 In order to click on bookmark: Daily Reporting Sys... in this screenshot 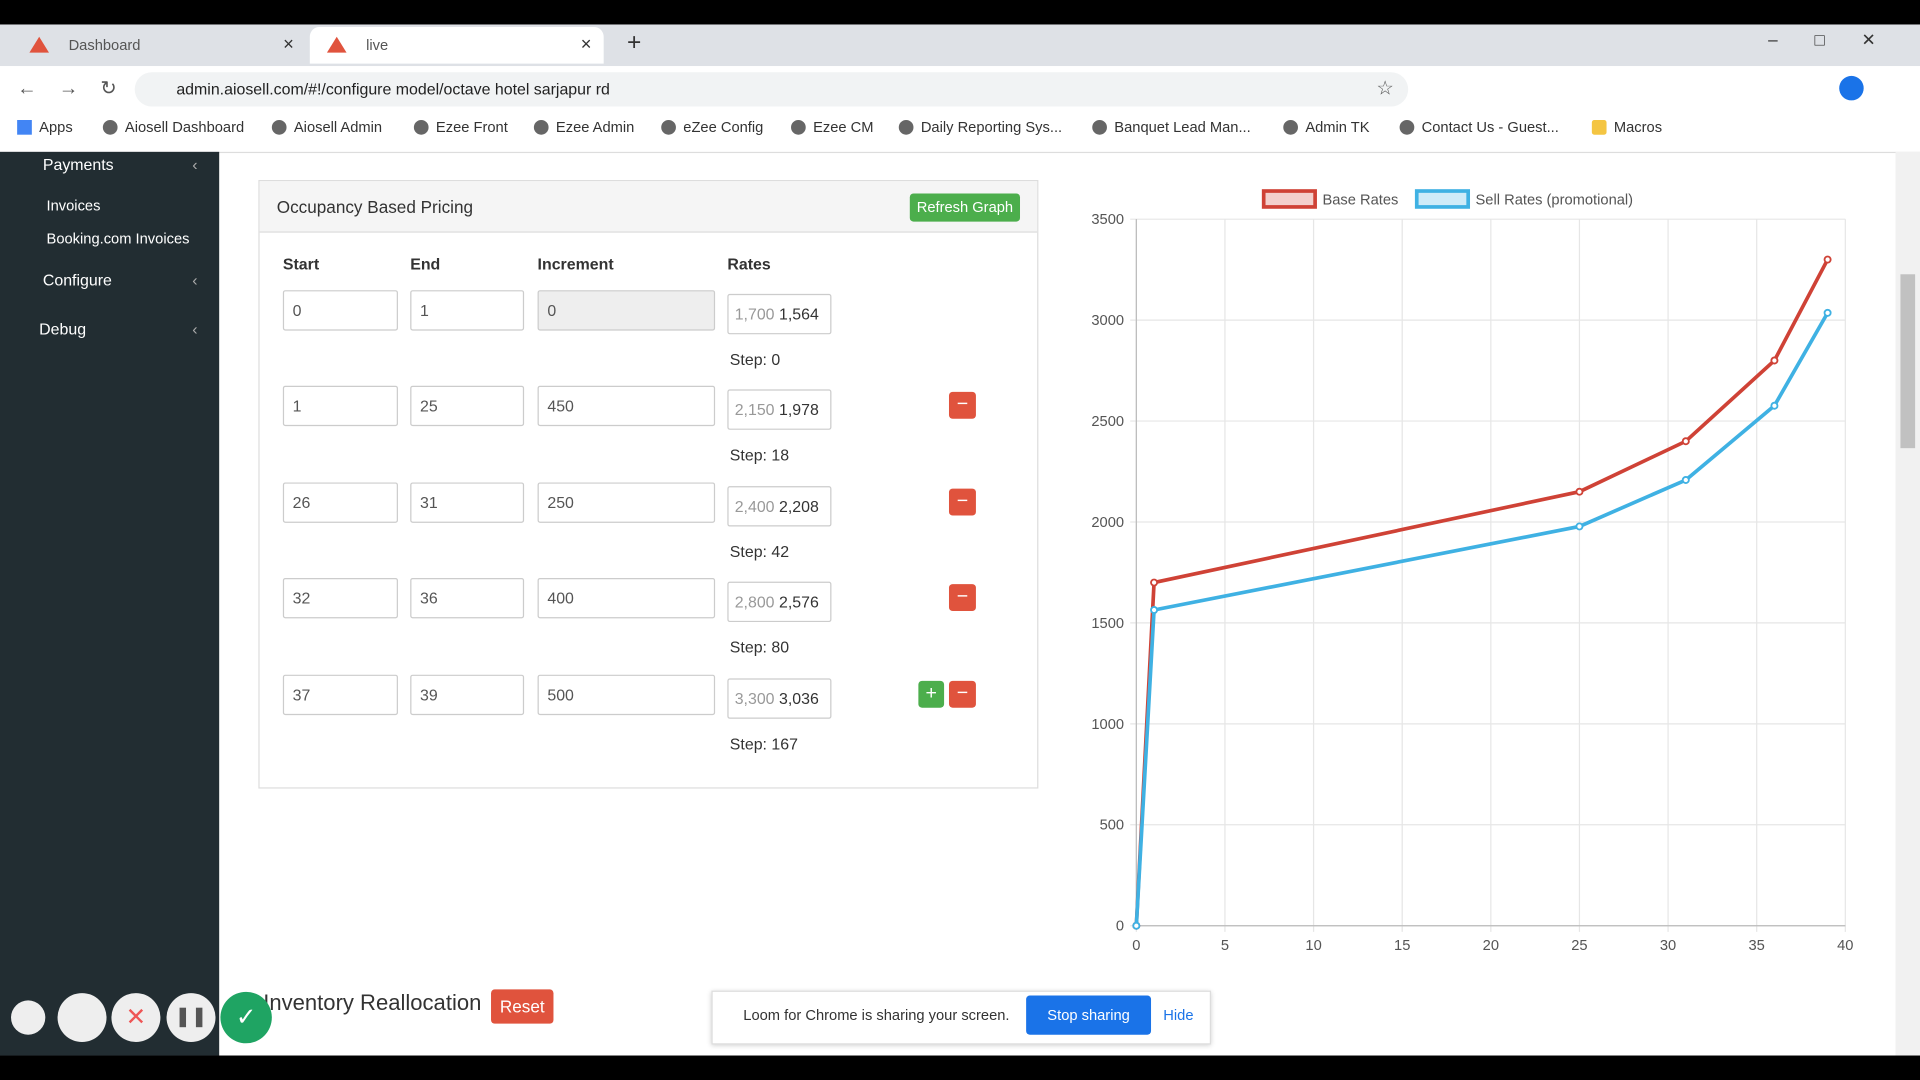, I will do `click(980, 127)`.